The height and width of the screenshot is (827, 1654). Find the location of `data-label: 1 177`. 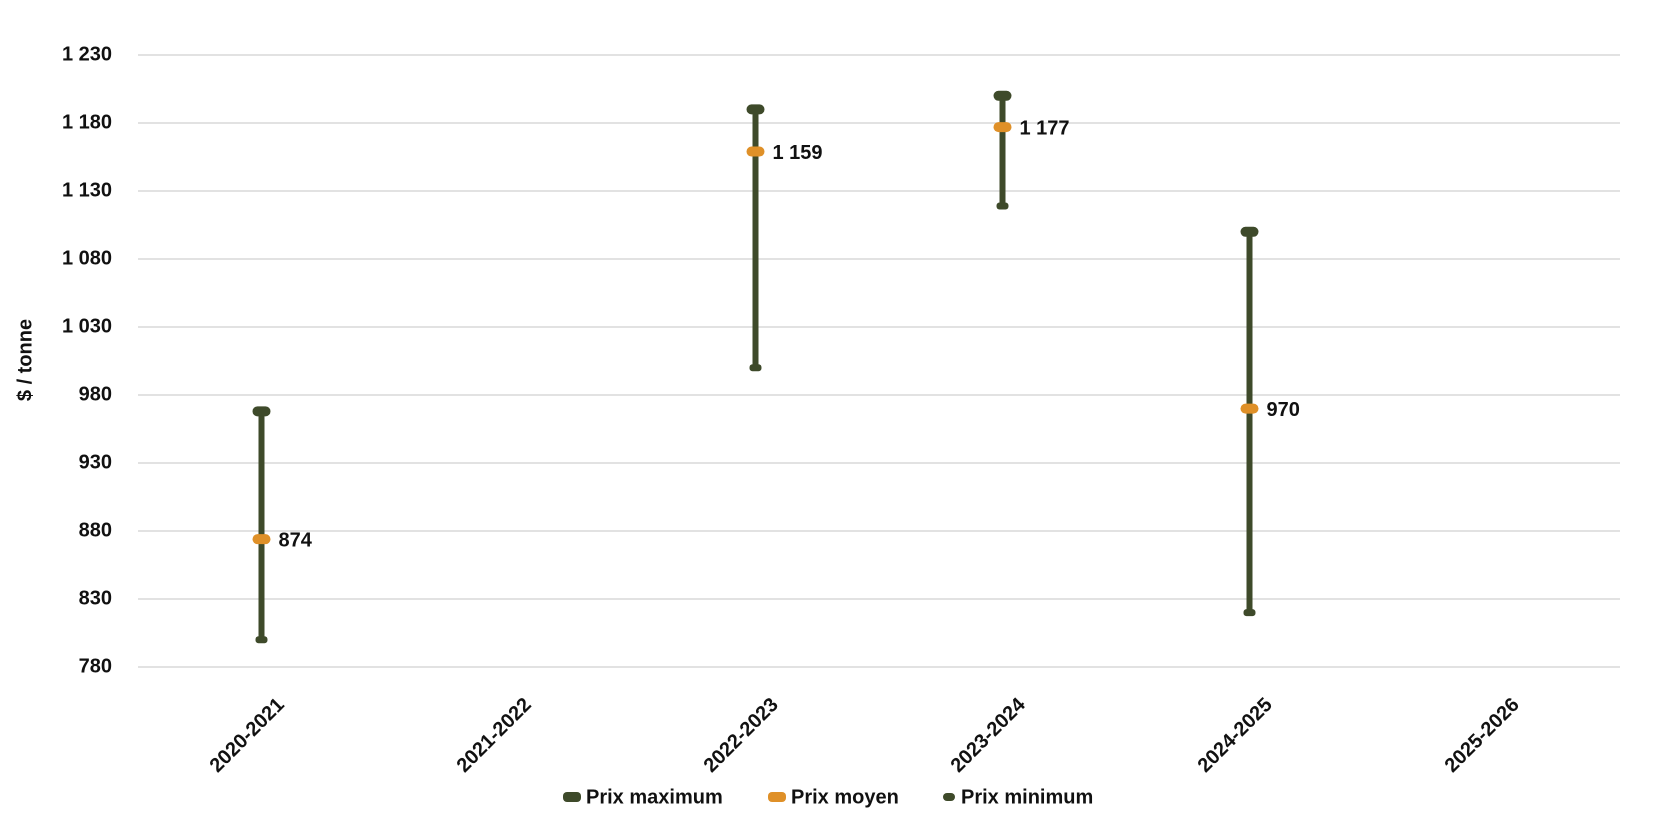

data-label: 1 177 is located at coordinates (1045, 128).